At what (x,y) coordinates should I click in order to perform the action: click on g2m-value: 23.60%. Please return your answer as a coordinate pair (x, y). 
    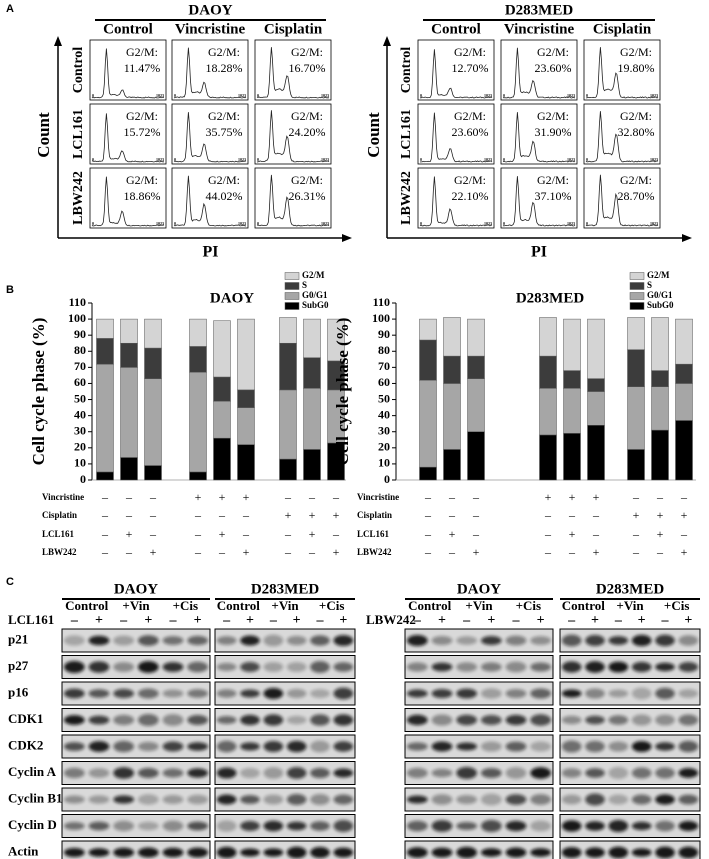
    Looking at the image, I should click on (470, 132).